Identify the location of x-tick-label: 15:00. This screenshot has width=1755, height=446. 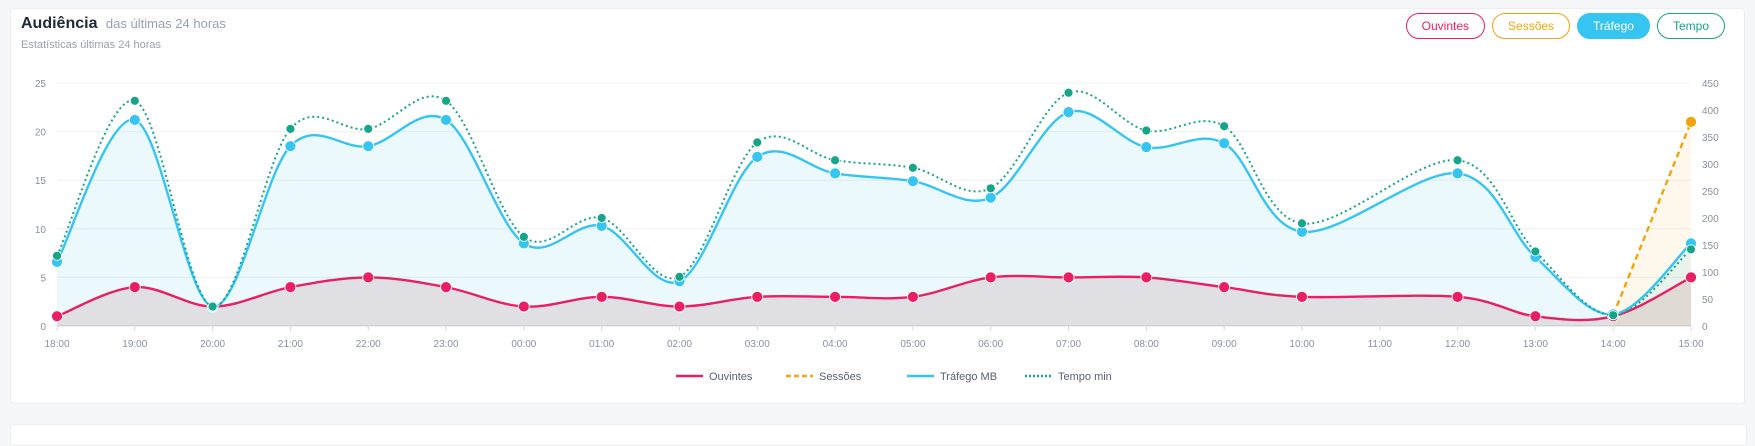
(1690, 344).